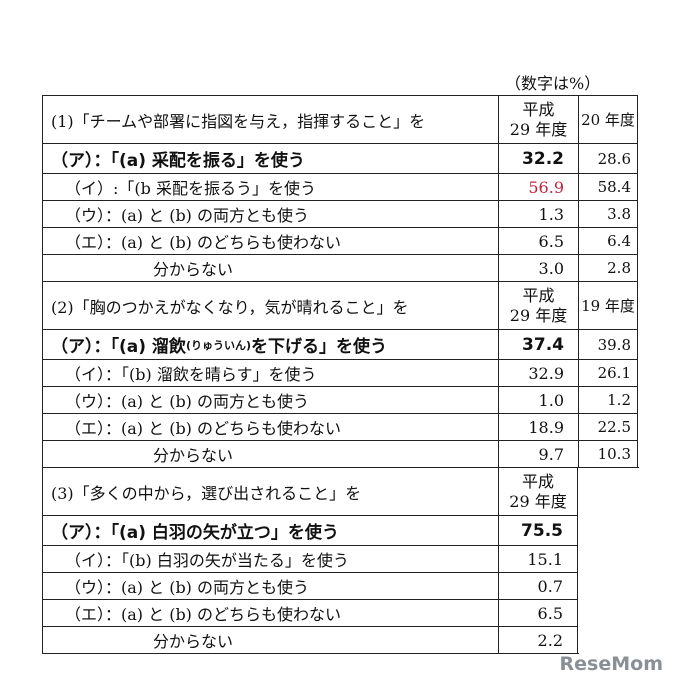 The height and width of the screenshot is (687, 677). What do you see at coordinates (310, 639) in the screenshot?
I see `table-row: 分からない 2.2` at bounding box center [310, 639].